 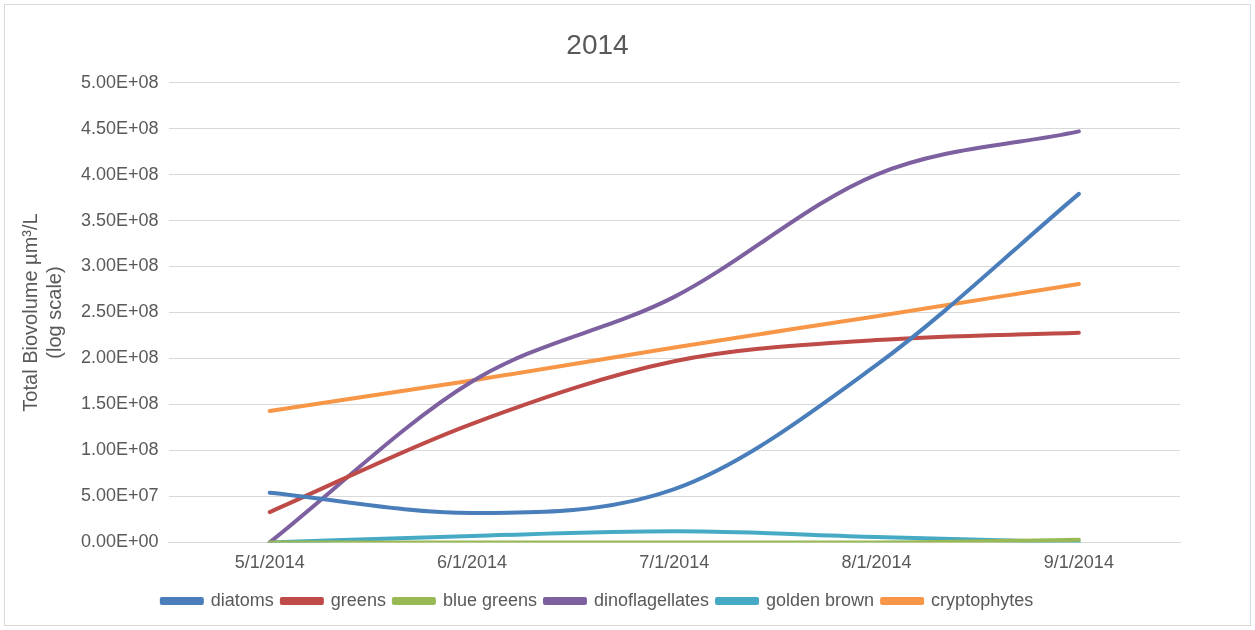 What do you see at coordinates (1078, 562) in the screenshot?
I see `x-tick-label: 9/1/2014` at bounding box center [1078, 562].